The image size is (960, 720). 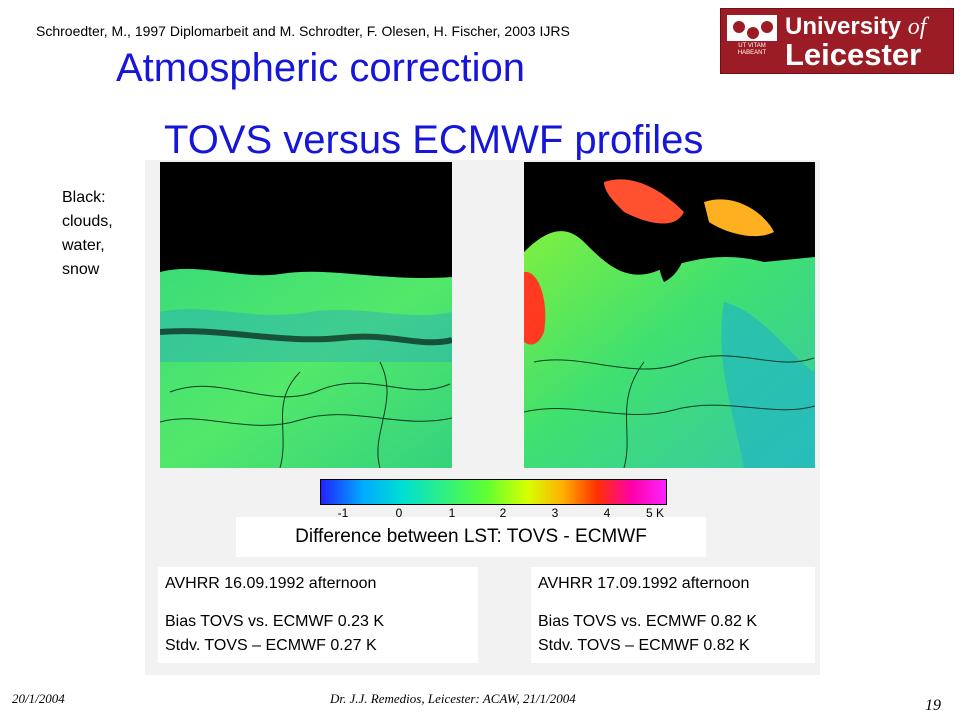 What do you see at coordinates (83, 245) in the screenshot?
I see `side-note-line: water,` at bounding box center [83, 245].